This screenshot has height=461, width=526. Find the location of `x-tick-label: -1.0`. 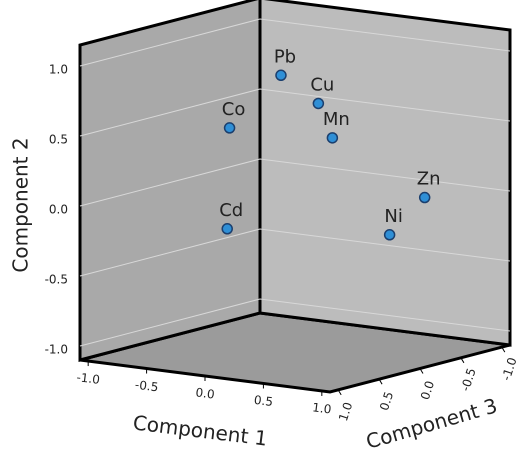

x-tick-label: -1.0 is located at coordinates (88, 378).